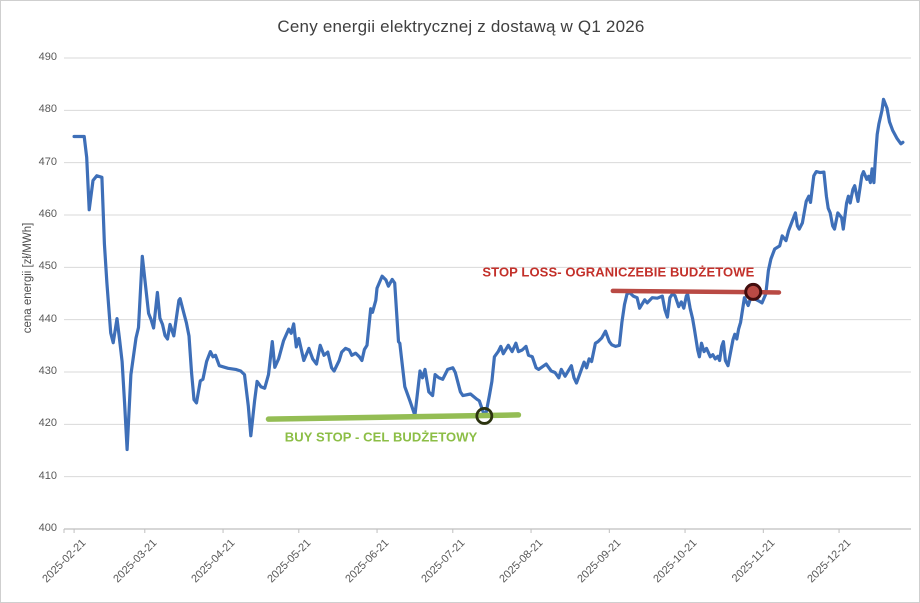 This screenshot has width=920, height=603. Describe the element at coordinates (393, 417) in the screenshot. I see `buy-stop-line` at that location.